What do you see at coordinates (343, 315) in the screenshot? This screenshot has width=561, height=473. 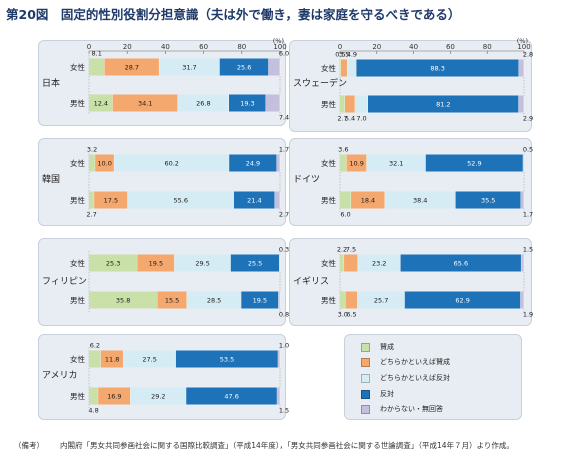 I see `value-label: 3.0` at bounding box center [343, 315].